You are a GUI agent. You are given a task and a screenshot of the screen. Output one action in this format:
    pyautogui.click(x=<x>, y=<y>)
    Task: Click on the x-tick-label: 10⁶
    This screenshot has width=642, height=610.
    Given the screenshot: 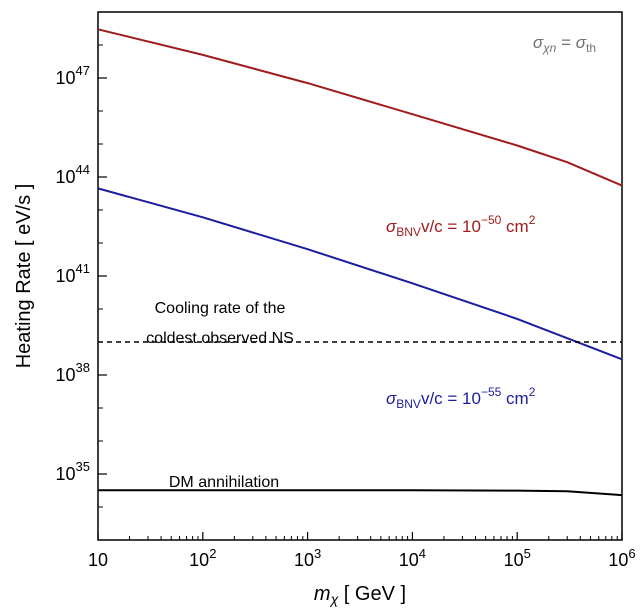 What is the action you would take?
    pyautogui.click(x=621, y=558)
    